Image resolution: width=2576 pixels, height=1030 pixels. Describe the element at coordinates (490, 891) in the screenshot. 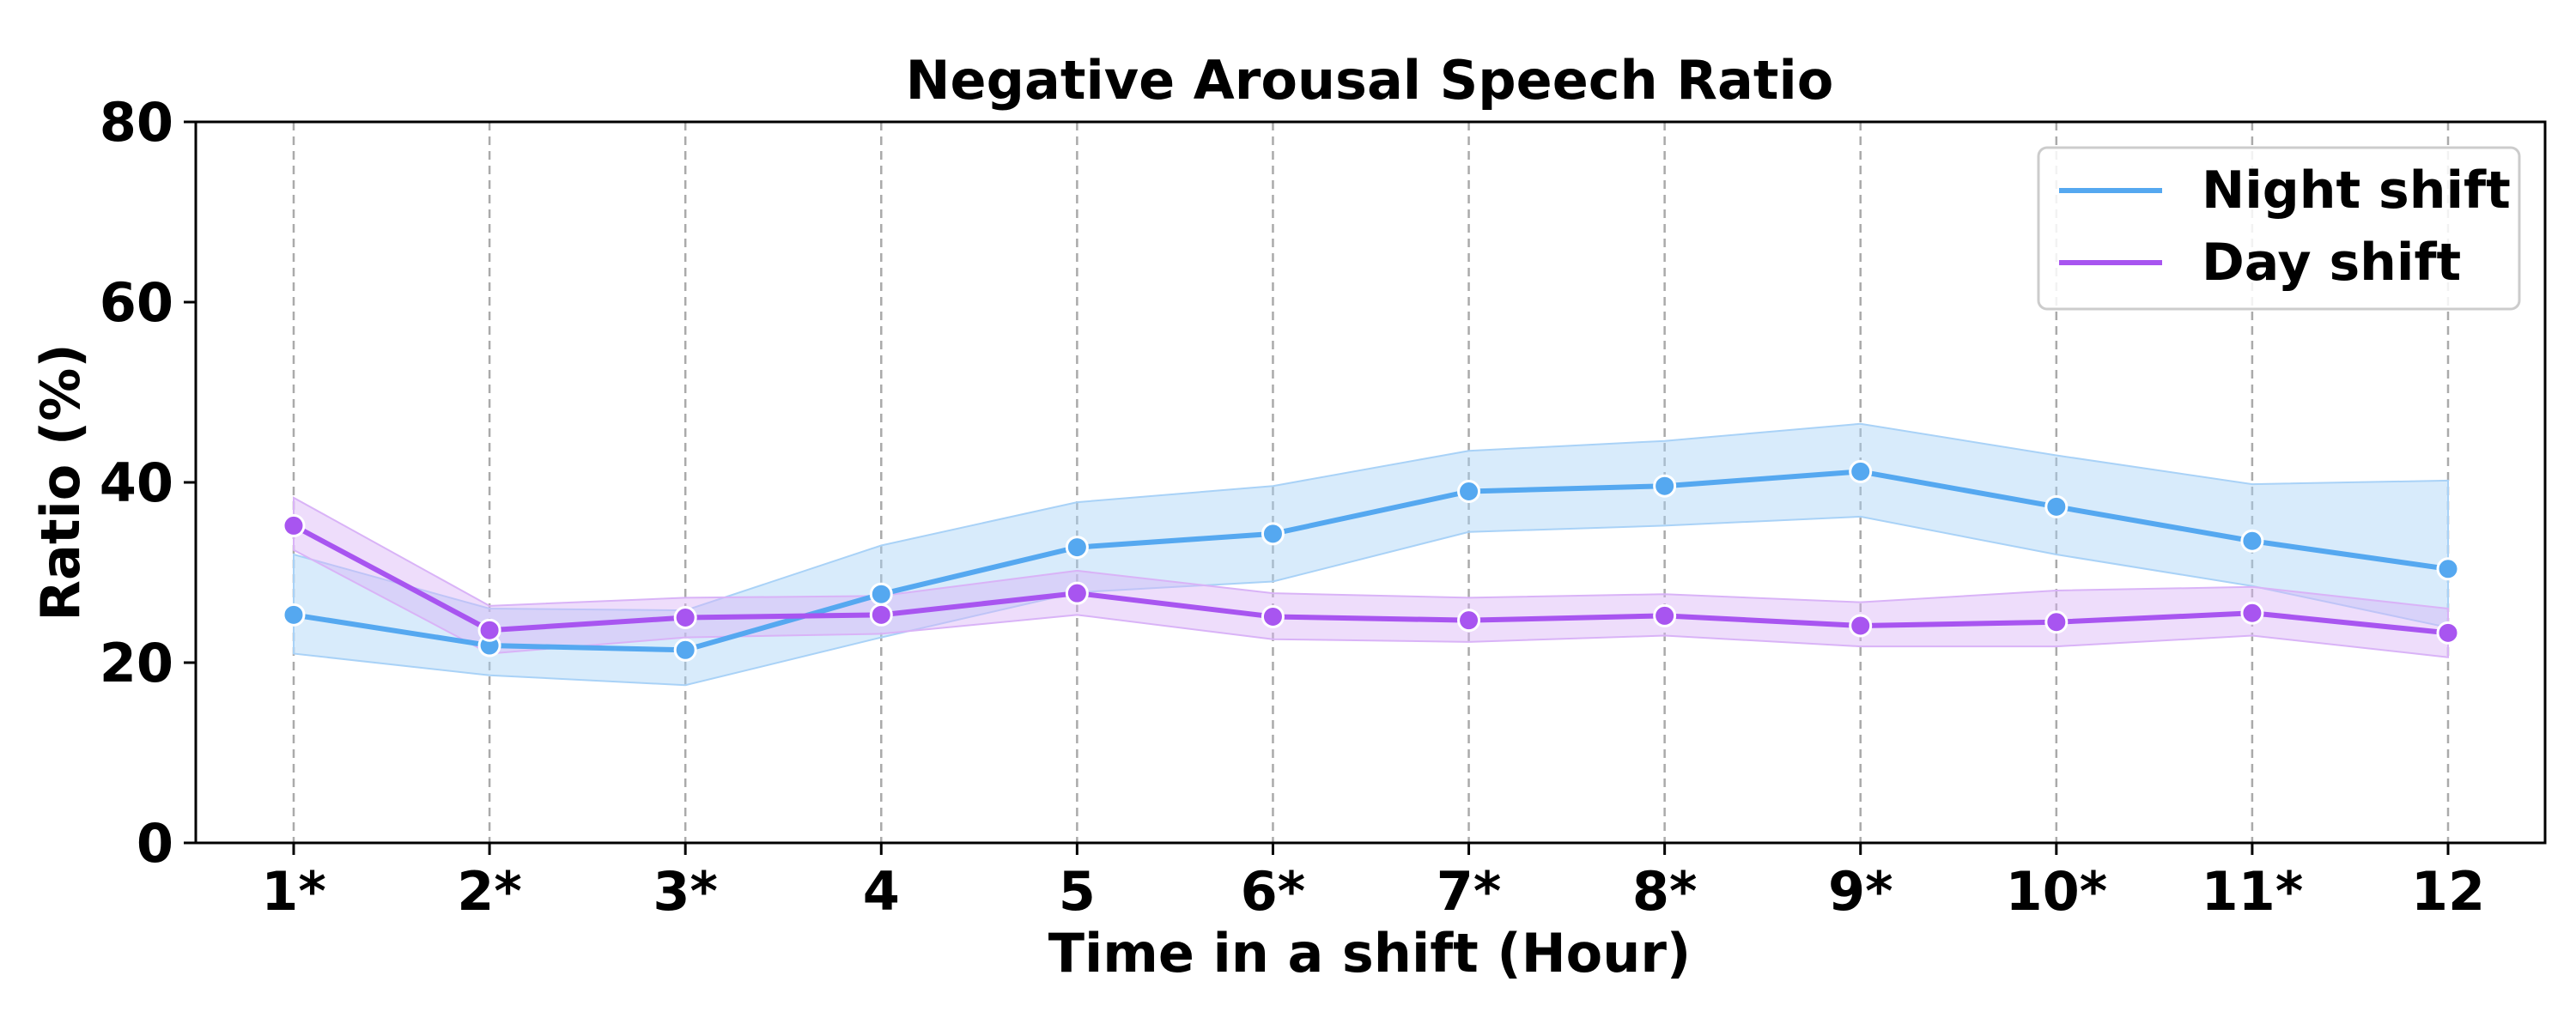

I see `x-tick-label-1: 2*` at that location.